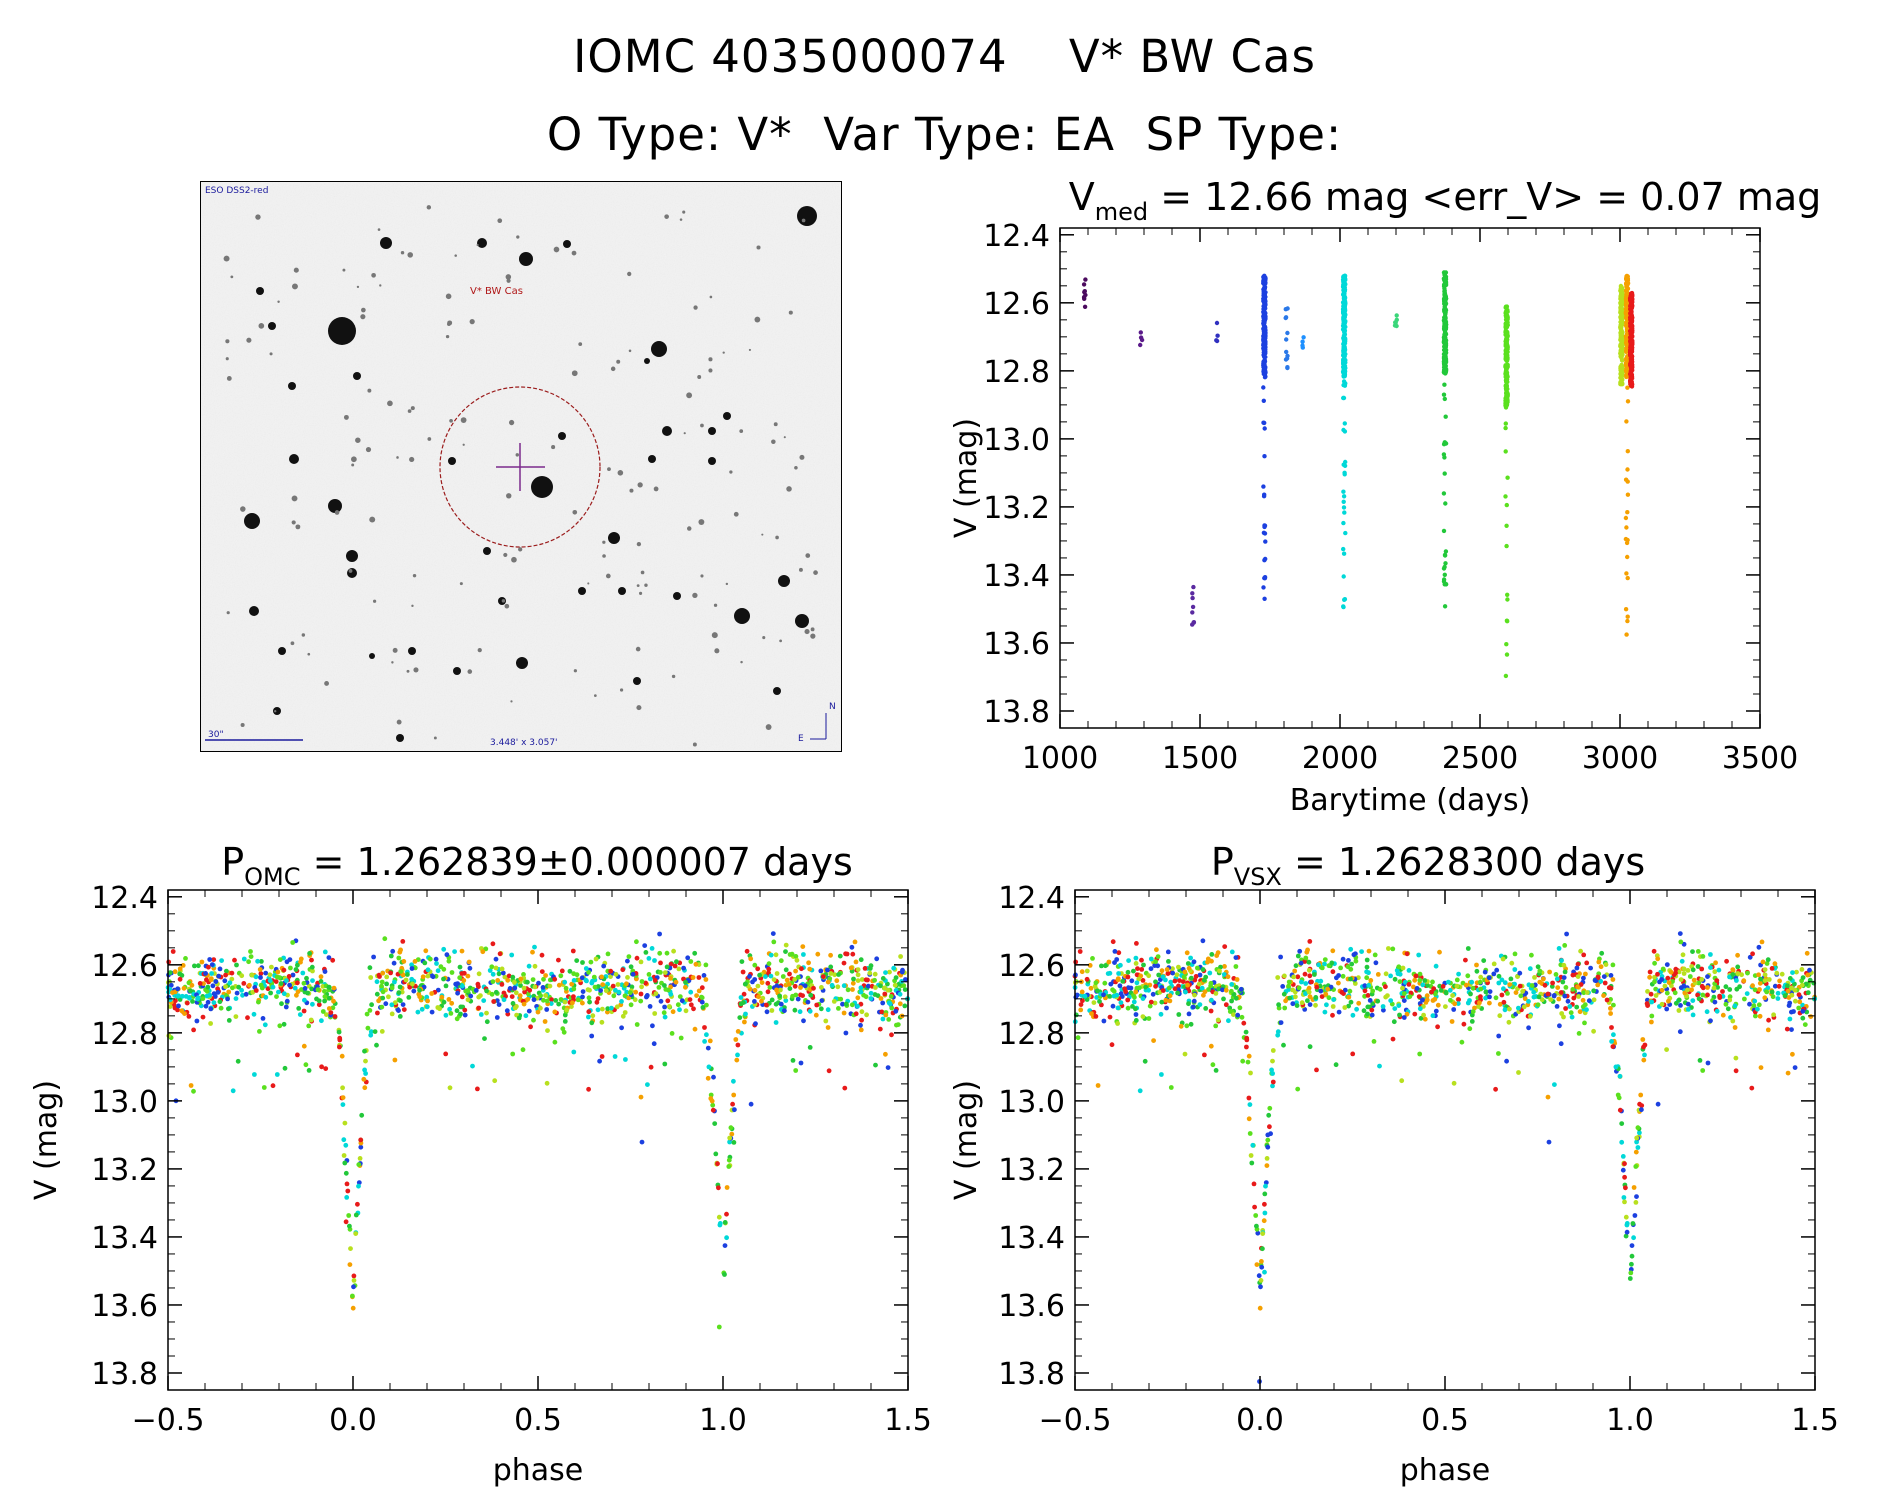 The image size is (1889, 1494). What do you see at coordinates (907, 1420) in the screenshot?
I see `x-tick-label: 1.5` at bounding box center [907, 1420].